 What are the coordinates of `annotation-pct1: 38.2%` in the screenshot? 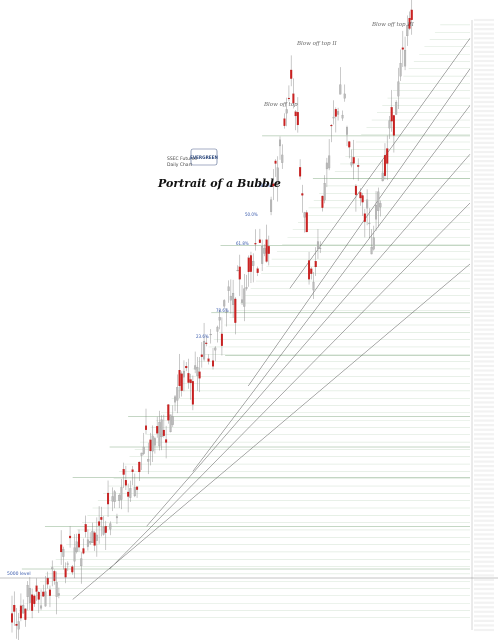 It's located at (264, 185).